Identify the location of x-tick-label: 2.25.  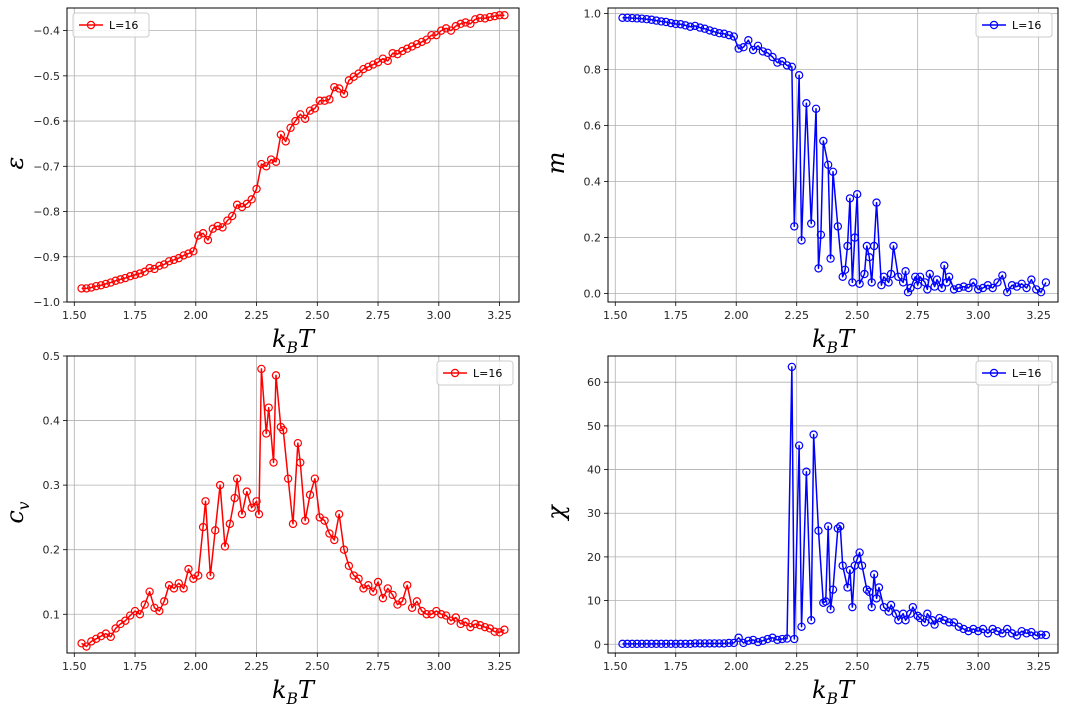
(256, 666).